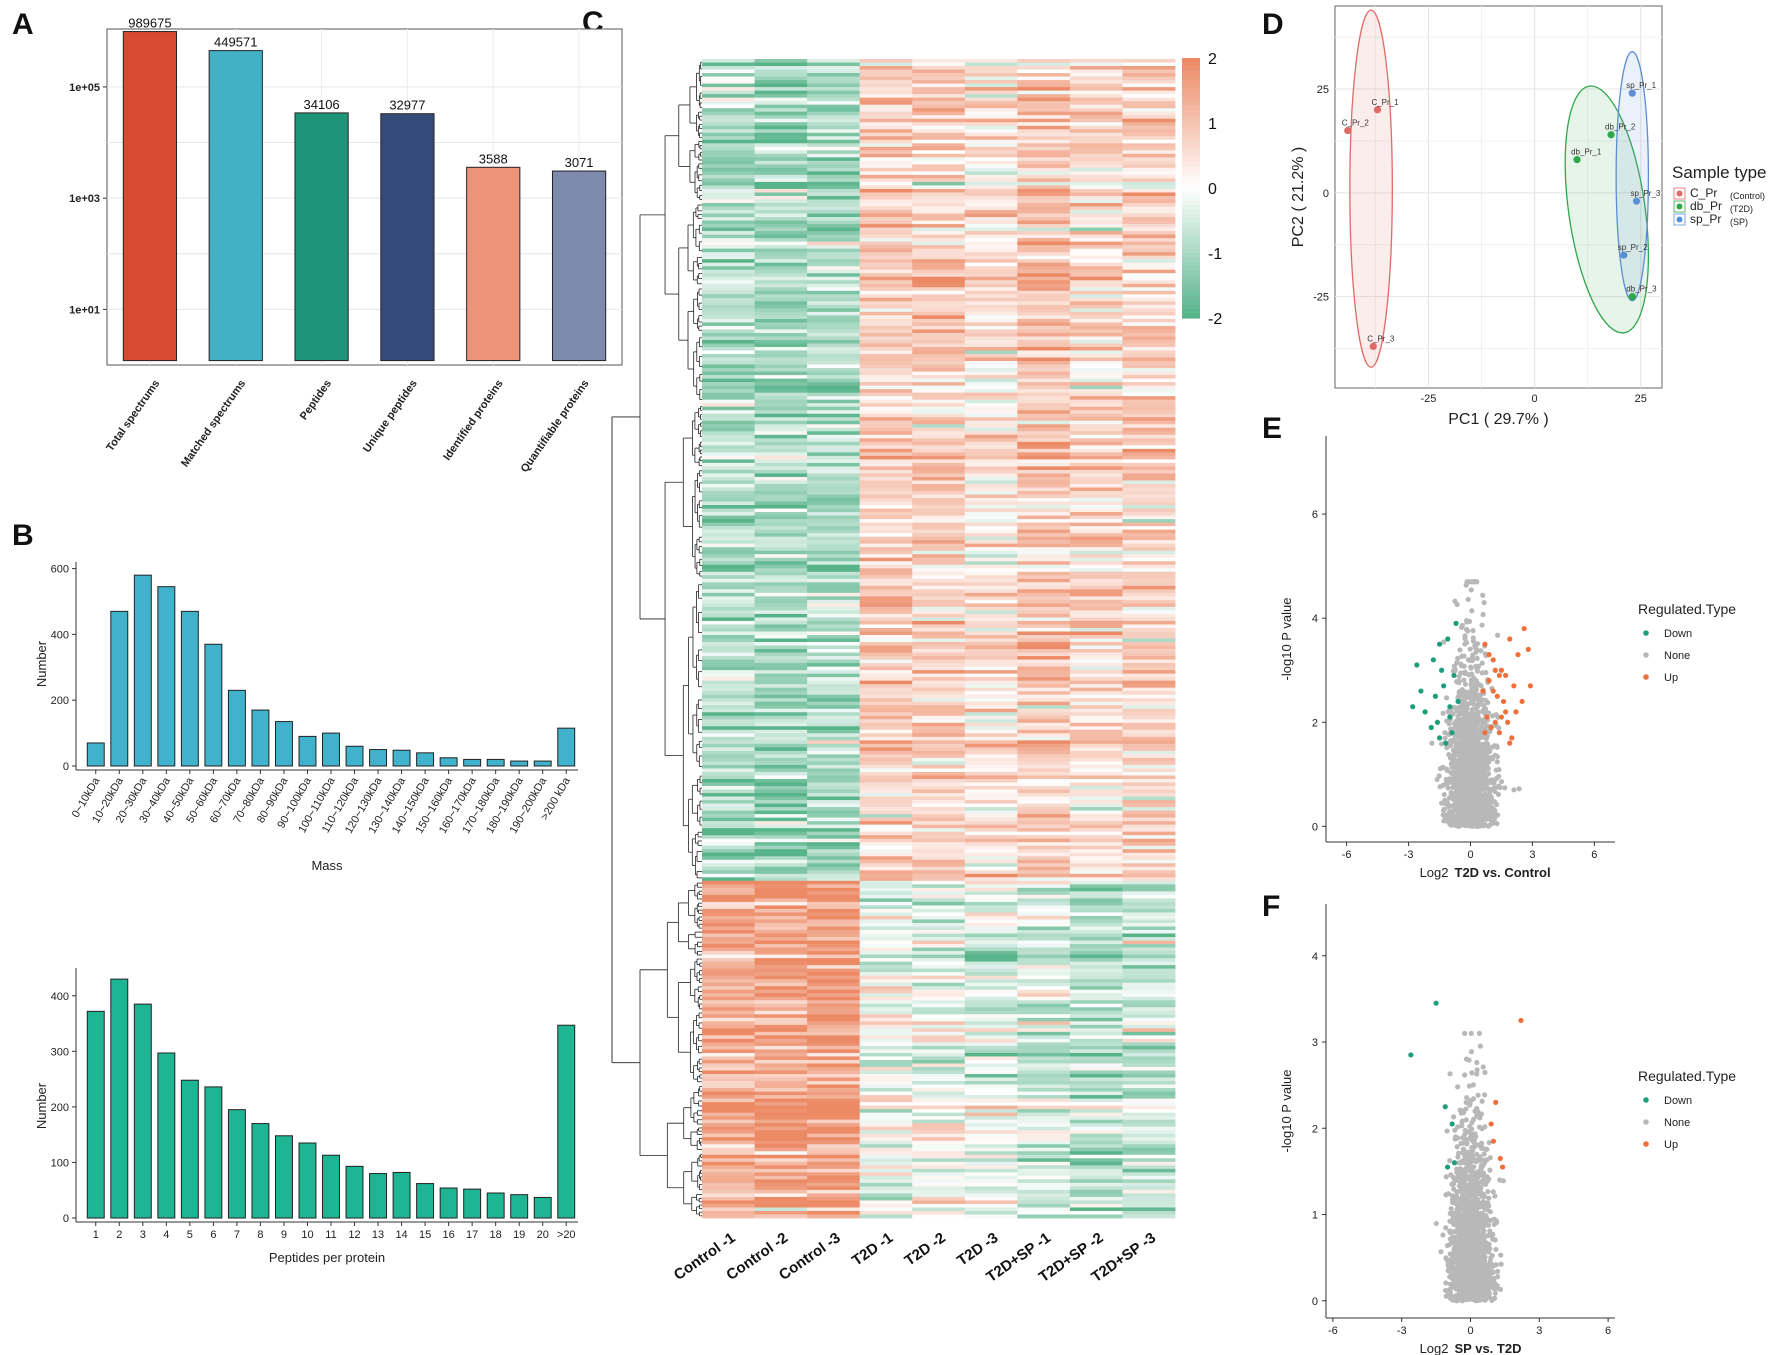 This screenshot has width=1772, height=1355. Describe the element at coordinates (60, 997) in the screenshot. I see `y-tick-label: 400` at that location.